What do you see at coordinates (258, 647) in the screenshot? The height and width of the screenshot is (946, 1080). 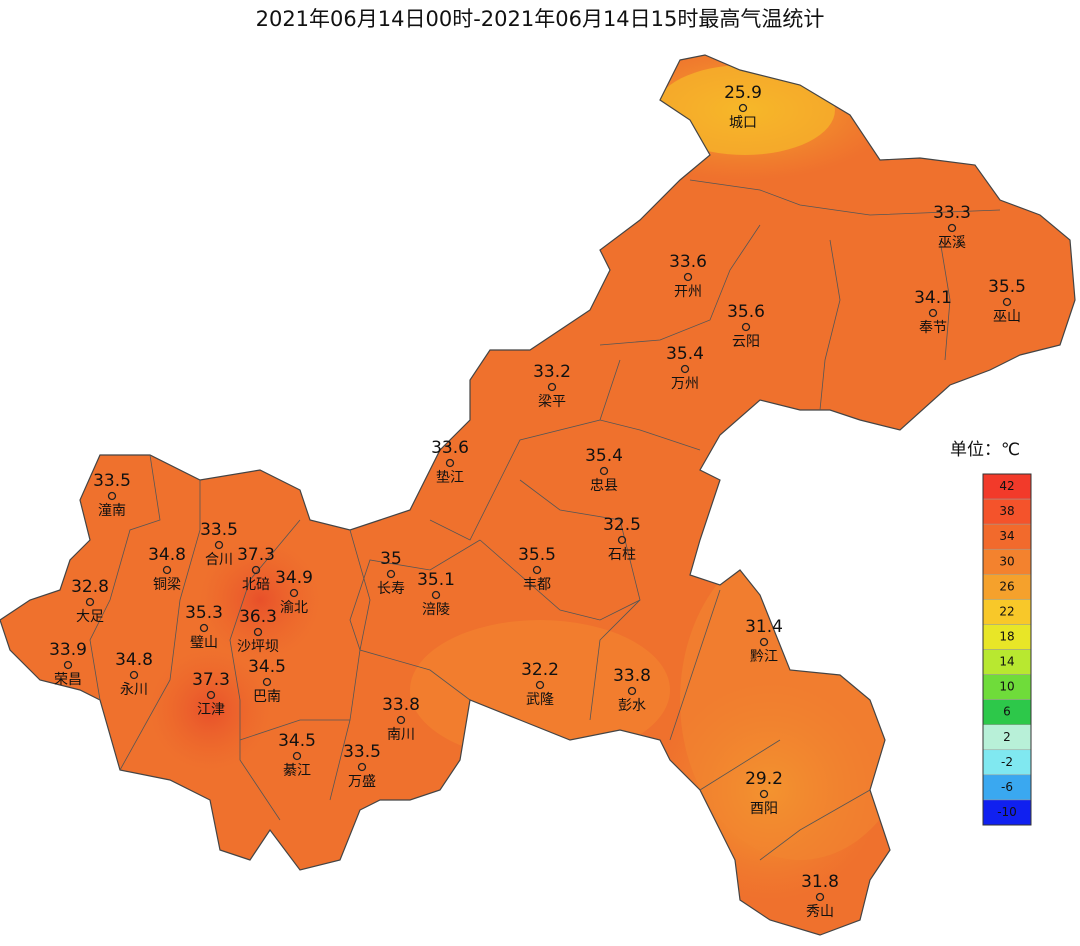 I see `station-name: 沙坪坝` at bounding box center [258, 647].